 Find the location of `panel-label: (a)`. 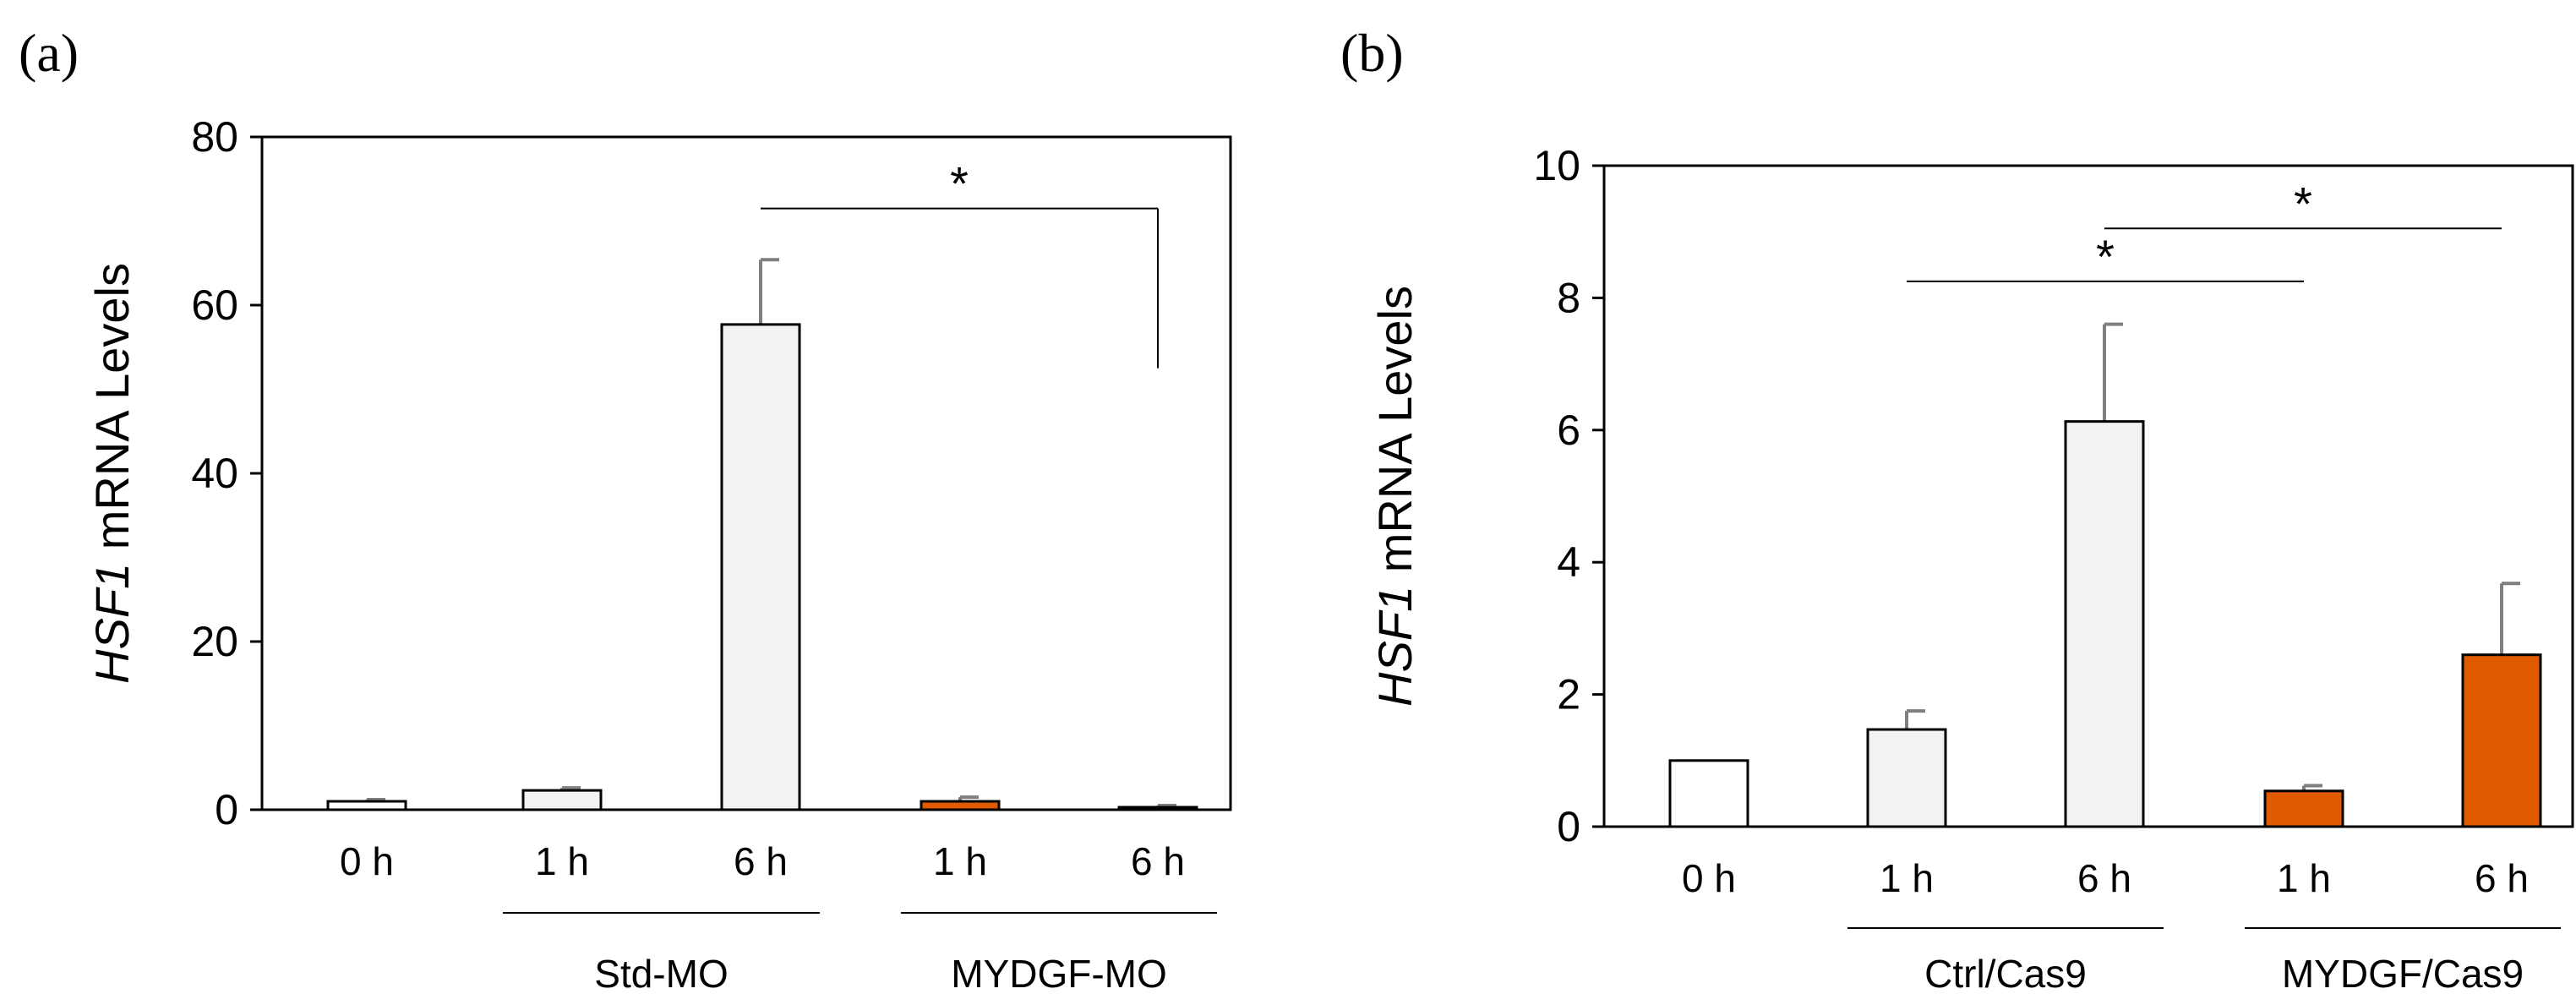

panel-label: (a) is located at coordinates (49, 53).